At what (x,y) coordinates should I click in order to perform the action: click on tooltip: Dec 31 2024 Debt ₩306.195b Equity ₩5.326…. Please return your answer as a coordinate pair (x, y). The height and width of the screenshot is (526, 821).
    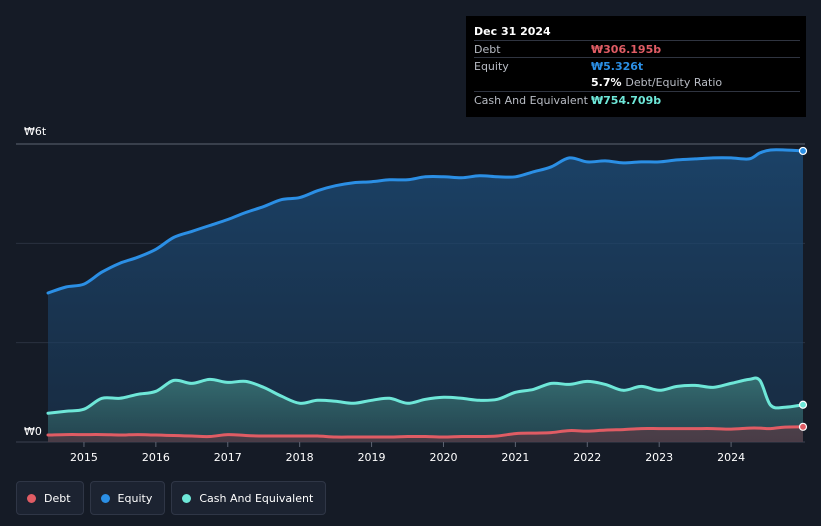
    Looking at the image, I should click on (636, 66).